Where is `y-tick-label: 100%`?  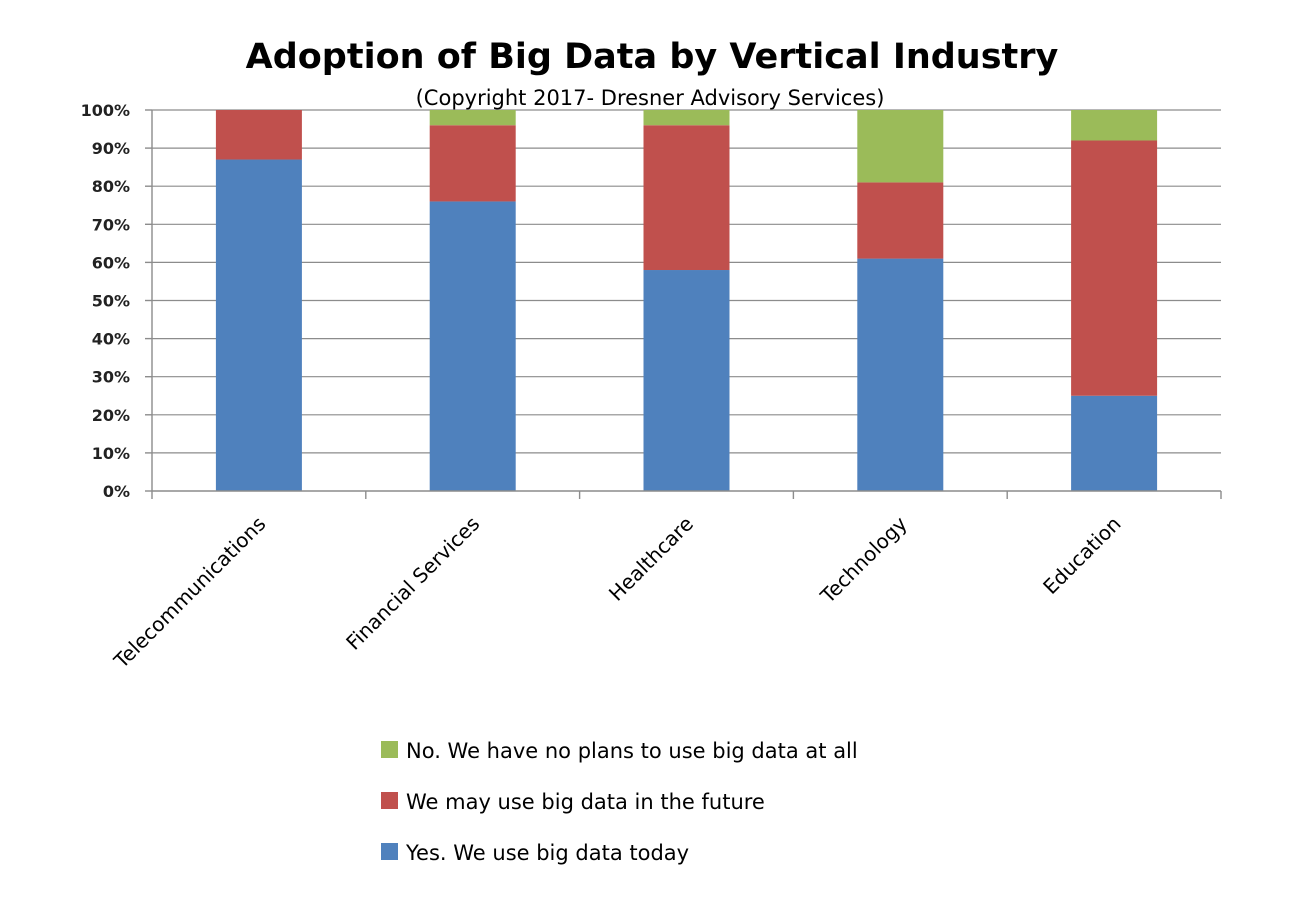 y-tick-label: 100% is located at coordinates (105, 110).